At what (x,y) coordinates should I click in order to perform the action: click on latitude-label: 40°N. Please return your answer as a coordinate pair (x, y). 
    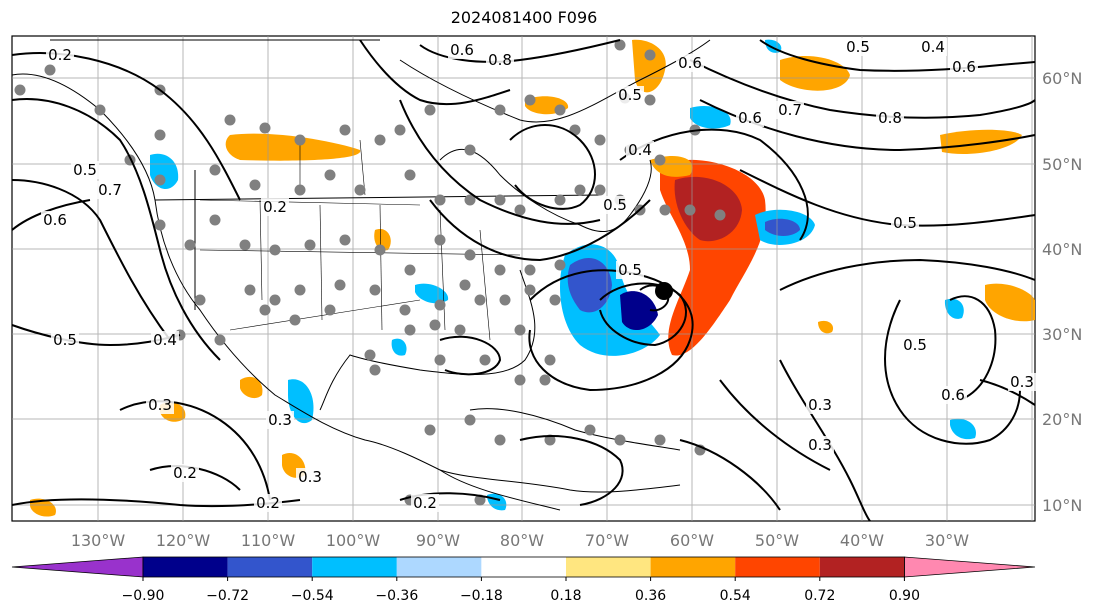
    Looking at the image, I should click on (1062, 249).